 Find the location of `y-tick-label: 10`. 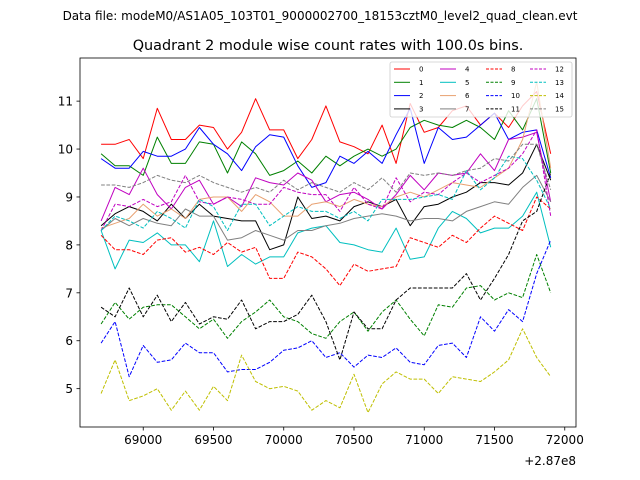

y-tick-label: 10 is located at coordinates (65, 150).